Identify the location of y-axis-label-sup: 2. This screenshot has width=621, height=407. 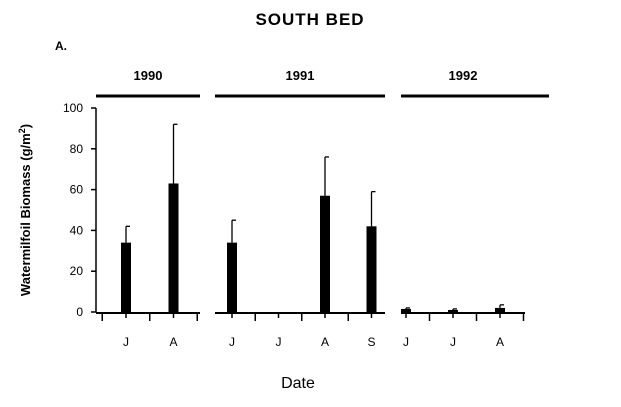
(22, 130).